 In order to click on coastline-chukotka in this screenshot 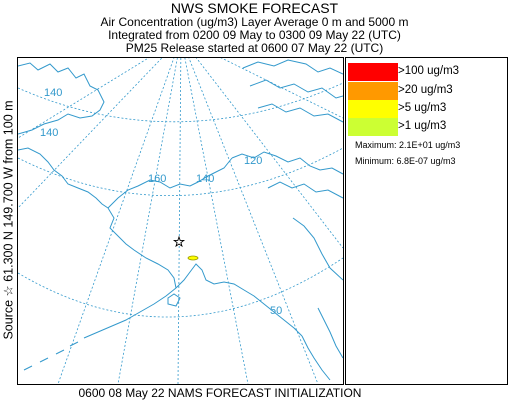, I will do `click(63, 178)`.